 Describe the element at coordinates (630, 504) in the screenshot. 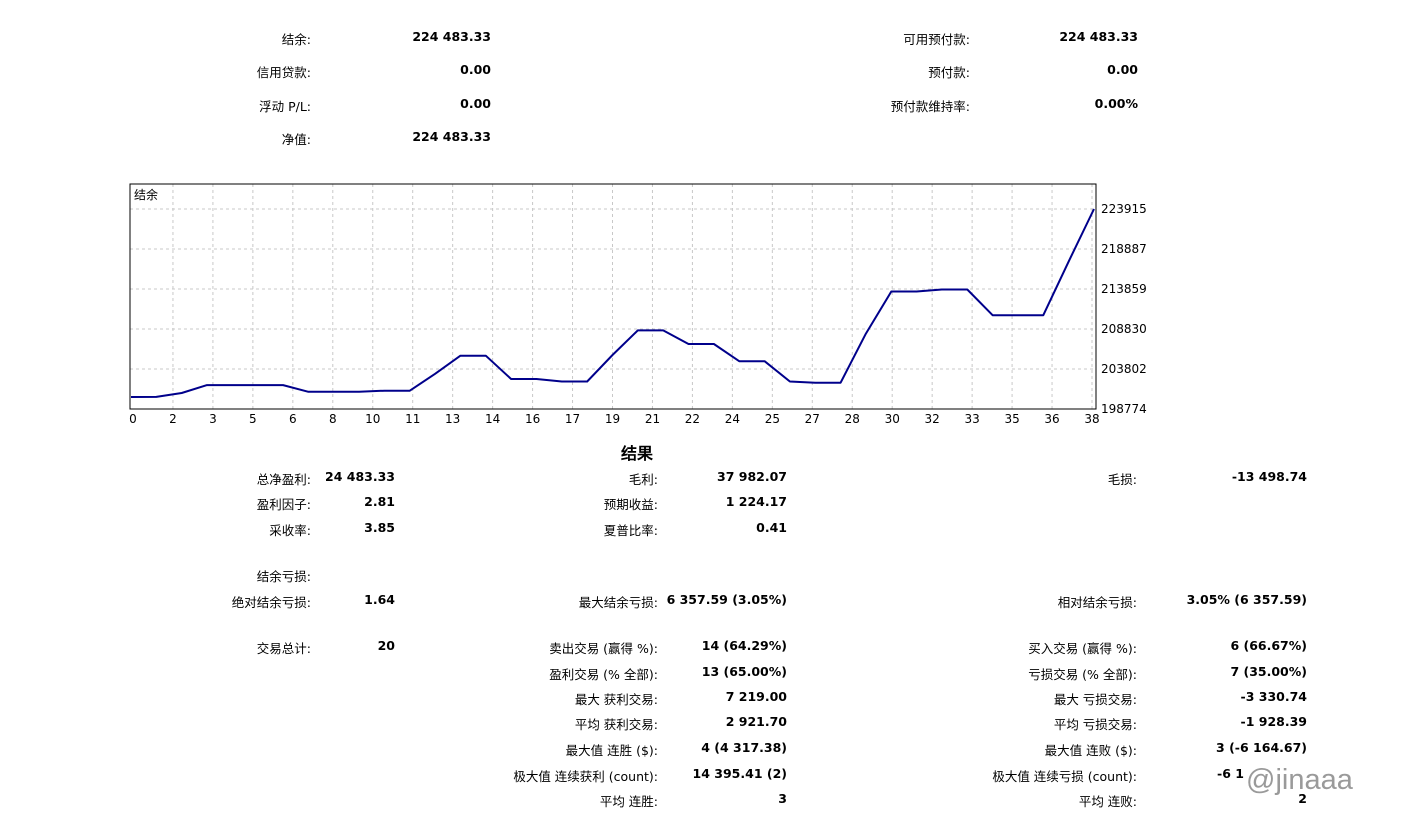

I see `expected-payoff-label: 预期收益:` at that location.